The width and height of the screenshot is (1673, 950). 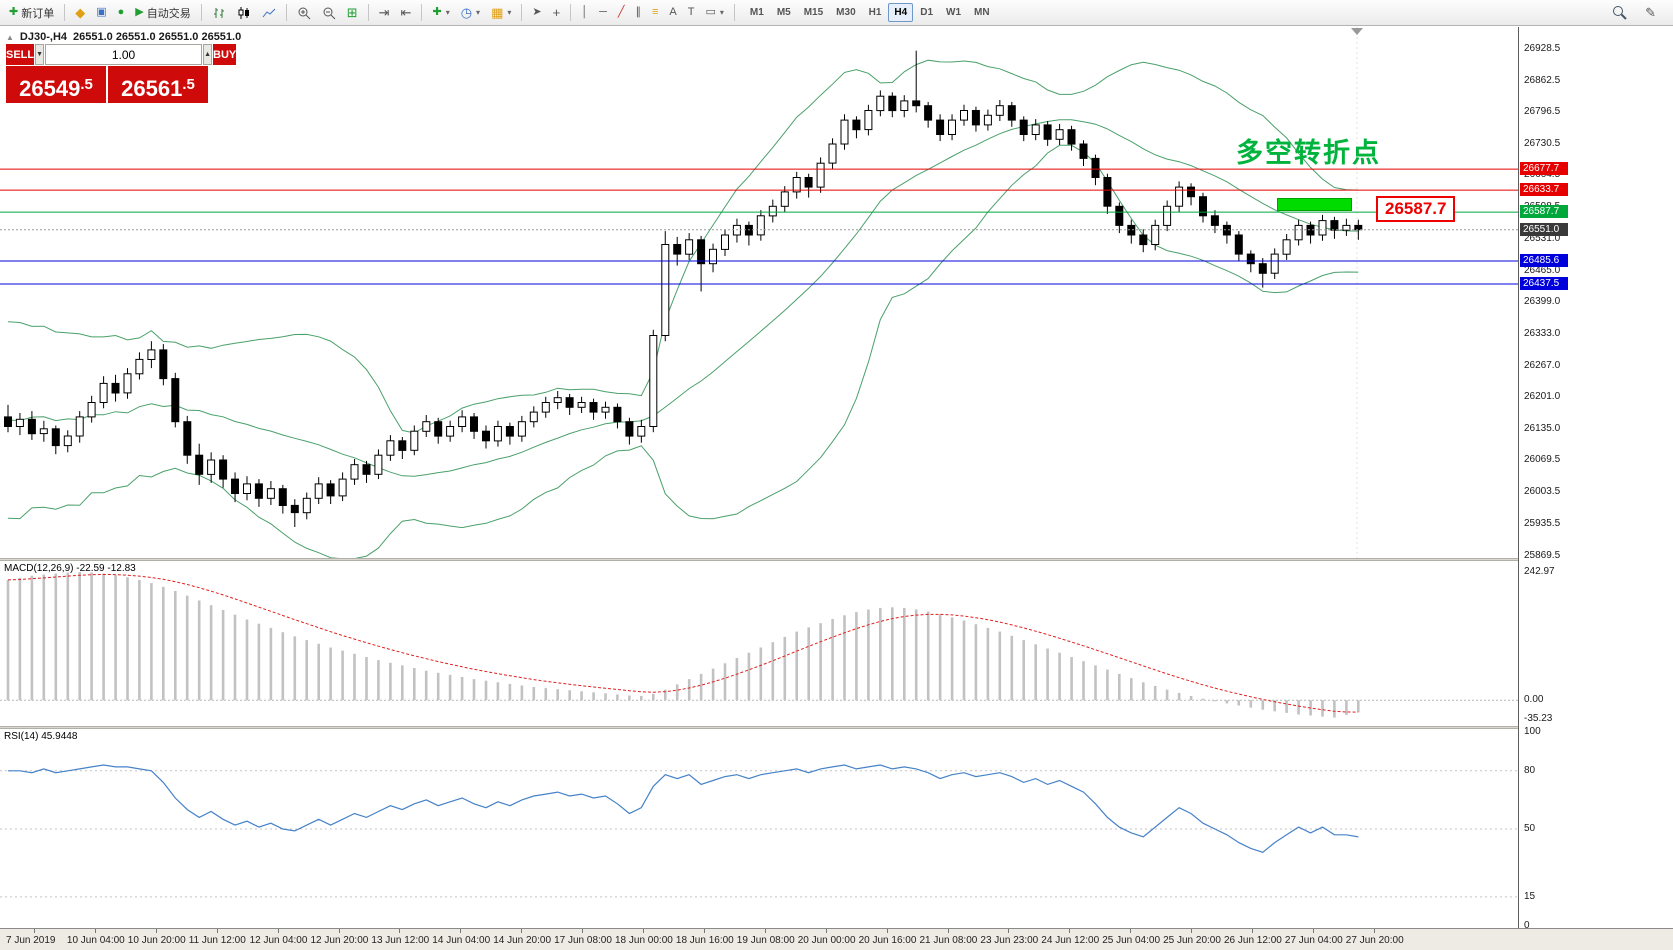 I want to click on notifications-button: ◆, so click(x=80, y=13).